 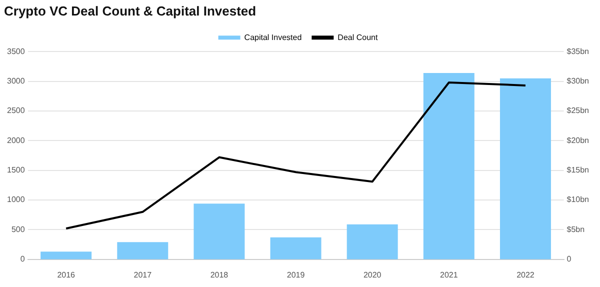 I want to click on y2-tick-label: $30bn, so click(x=578, y=81).